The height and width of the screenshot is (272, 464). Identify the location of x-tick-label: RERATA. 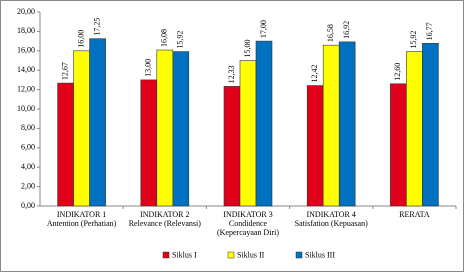
(414, 214).